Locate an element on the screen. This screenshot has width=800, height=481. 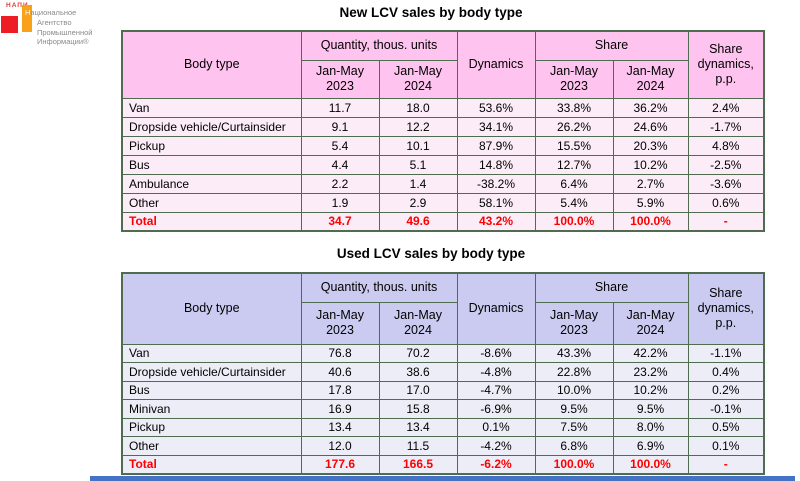
share-2024-cell: 24.6% is located at coordinates (650, 126).